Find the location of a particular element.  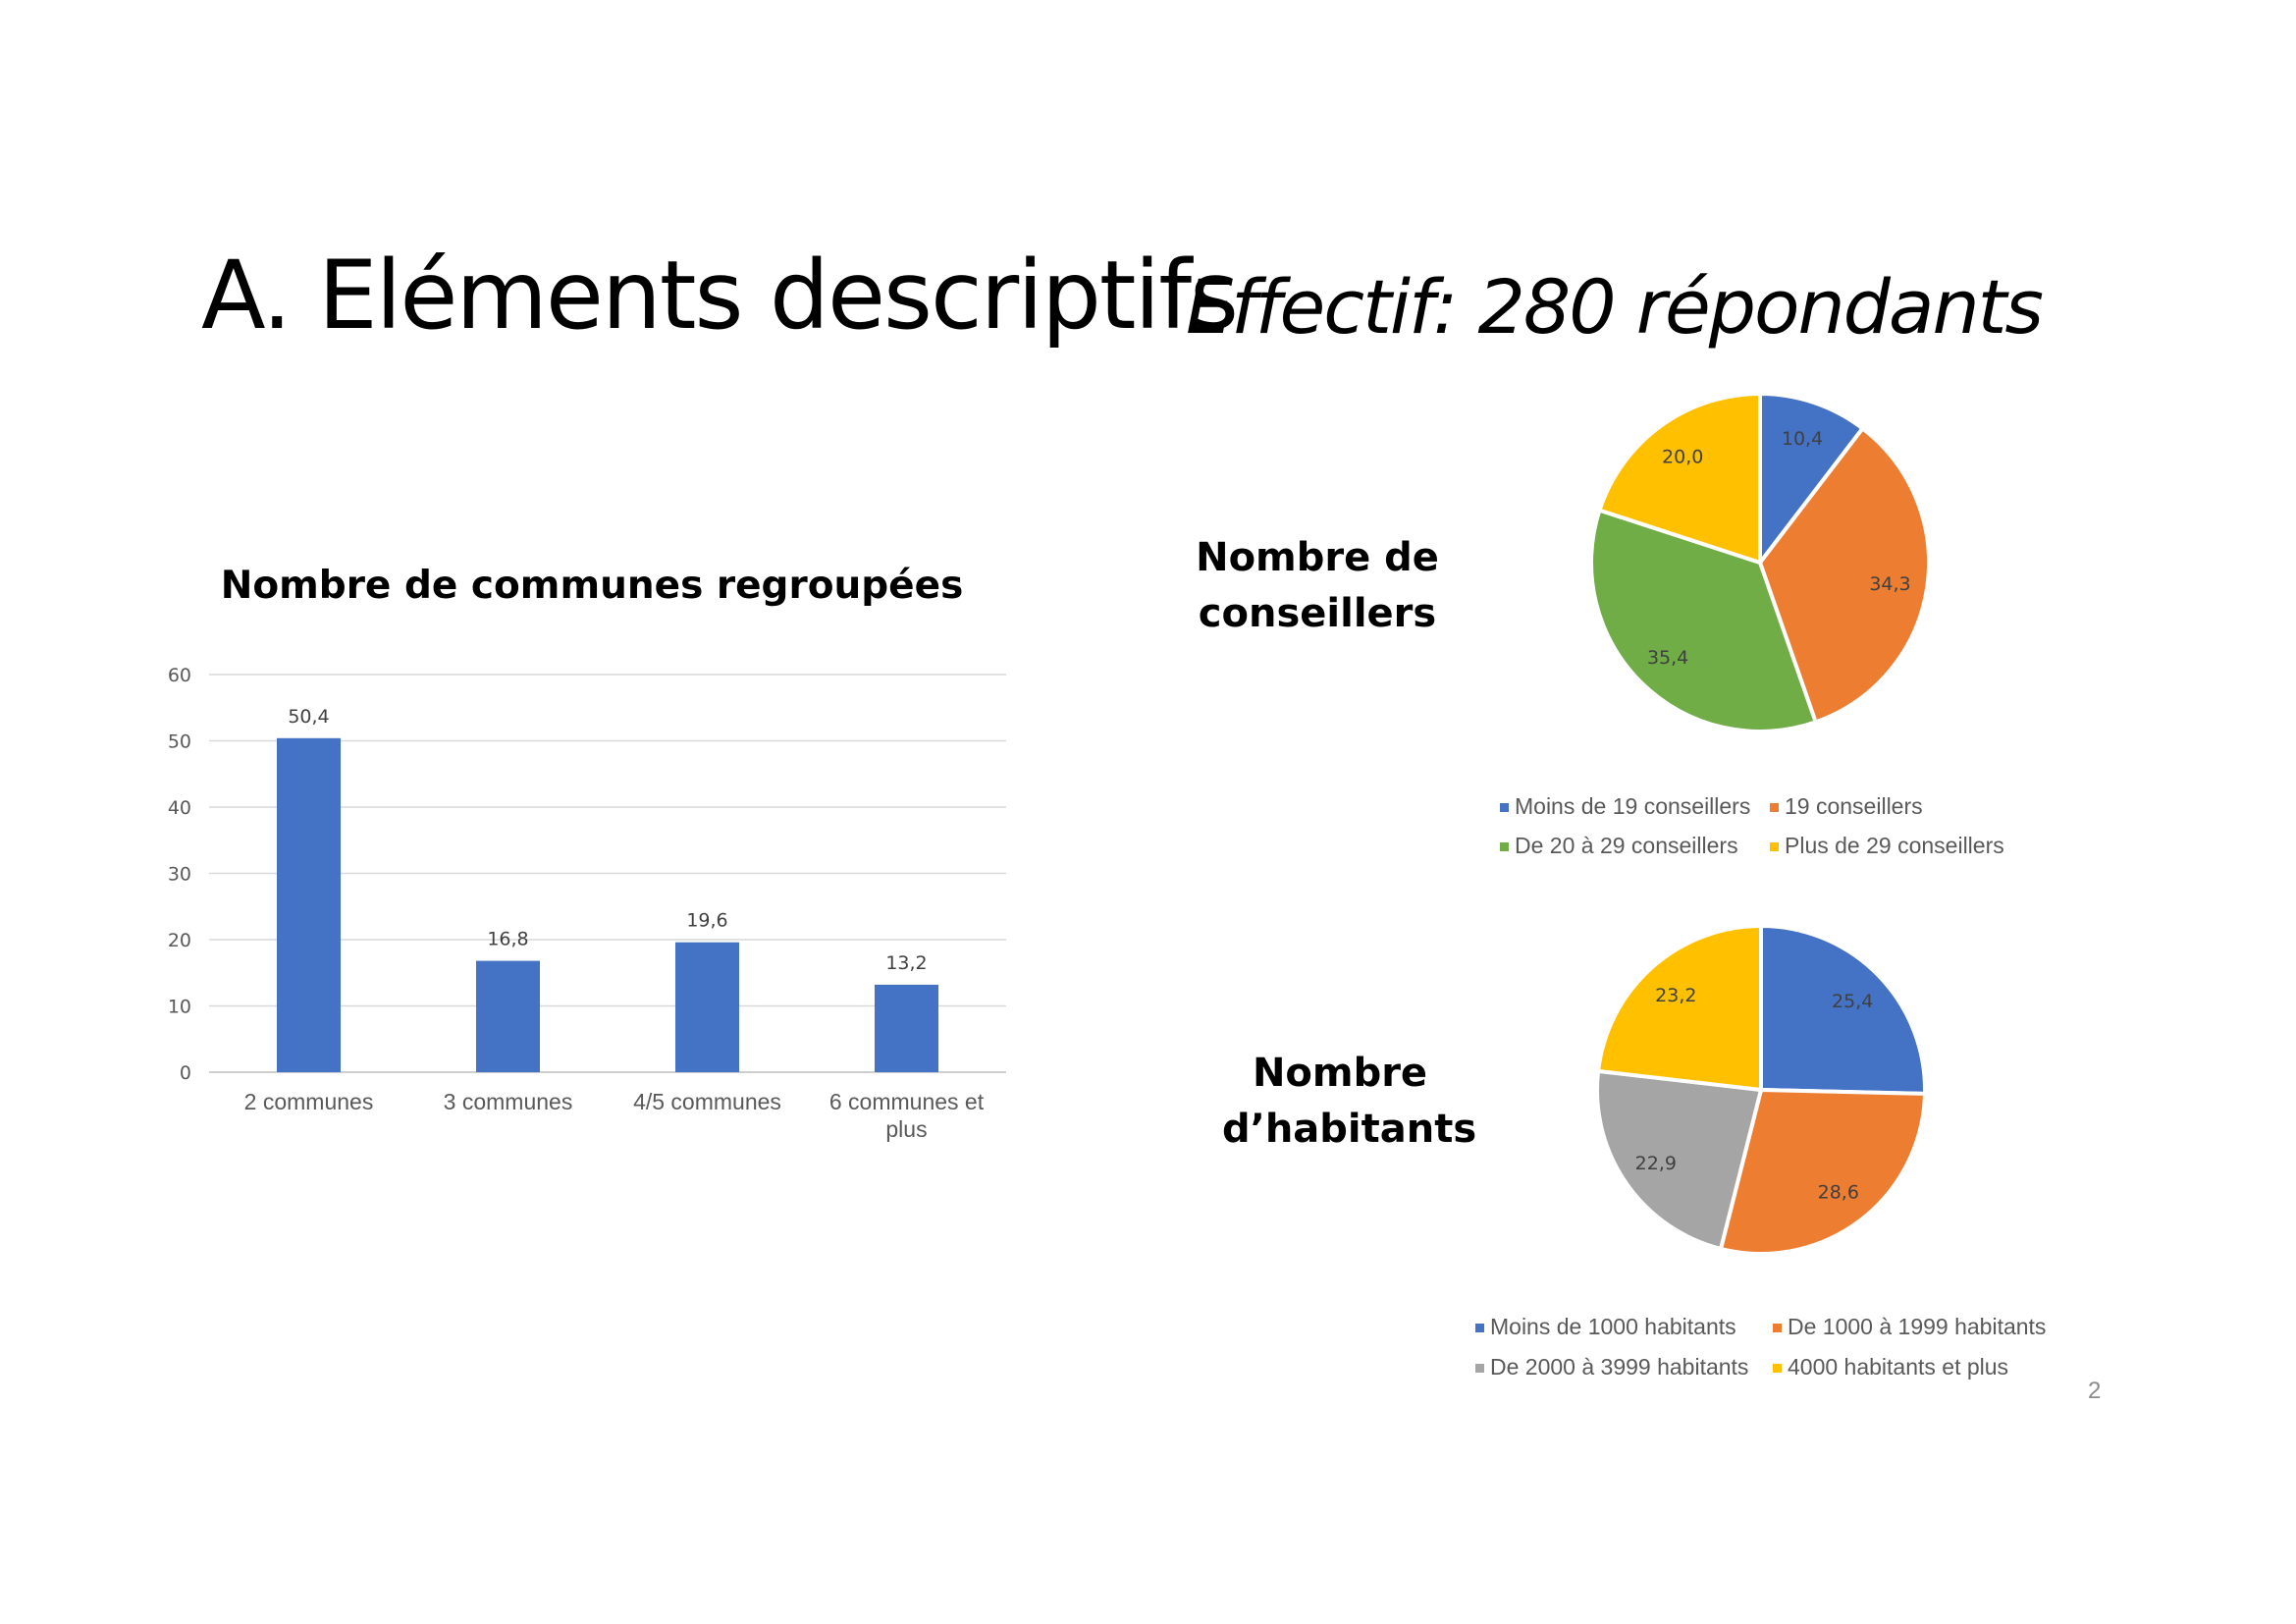

x-tick-label: 4/5 communes is located at coordinates (707, 1101).